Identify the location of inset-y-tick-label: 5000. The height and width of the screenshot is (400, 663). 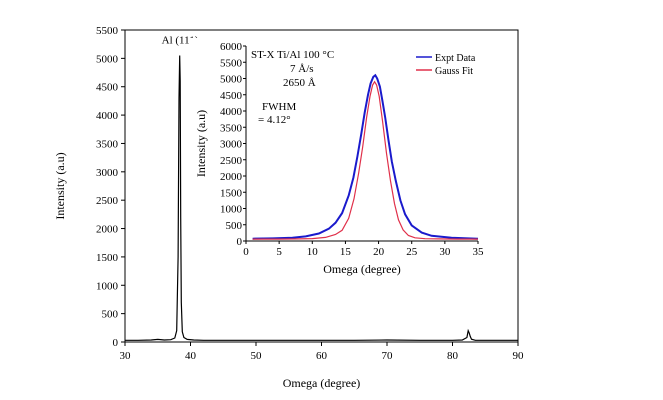
(231, 80).